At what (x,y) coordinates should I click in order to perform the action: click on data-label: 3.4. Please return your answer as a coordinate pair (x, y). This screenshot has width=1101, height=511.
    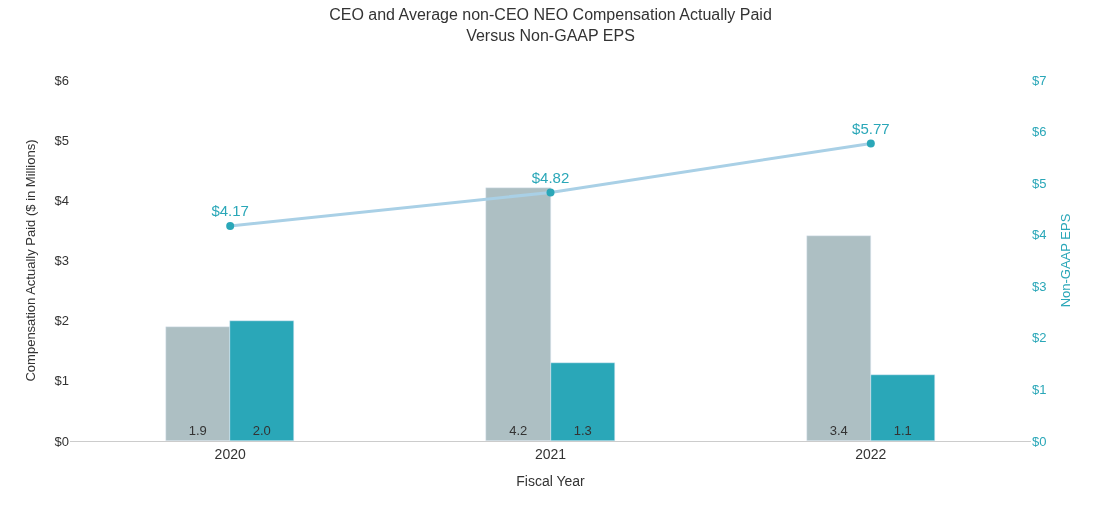
    Looking at the image, I should click on (838, 430).